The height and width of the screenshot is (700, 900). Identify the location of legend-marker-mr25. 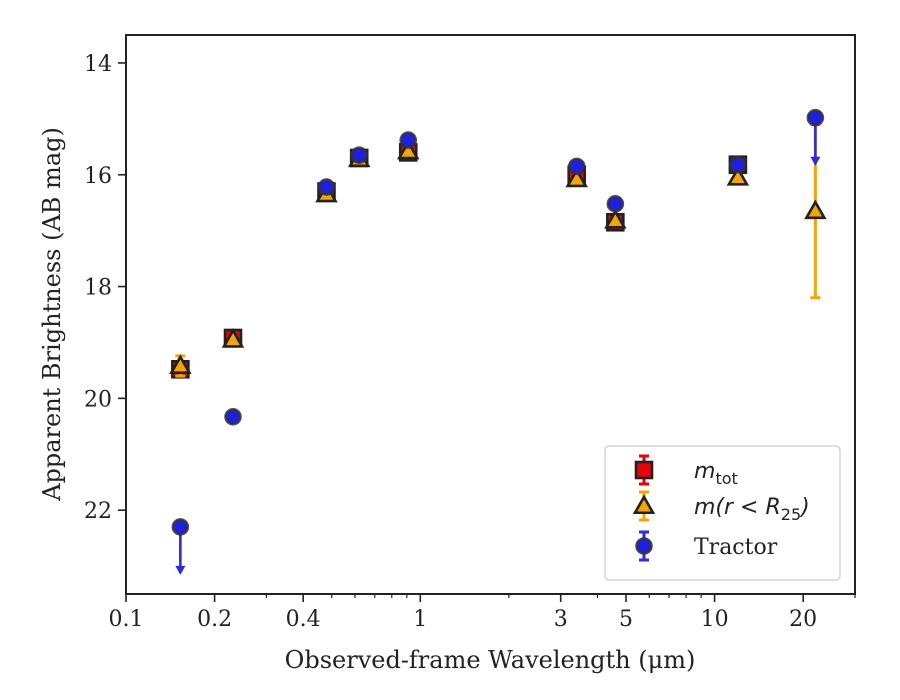
(644, 504).